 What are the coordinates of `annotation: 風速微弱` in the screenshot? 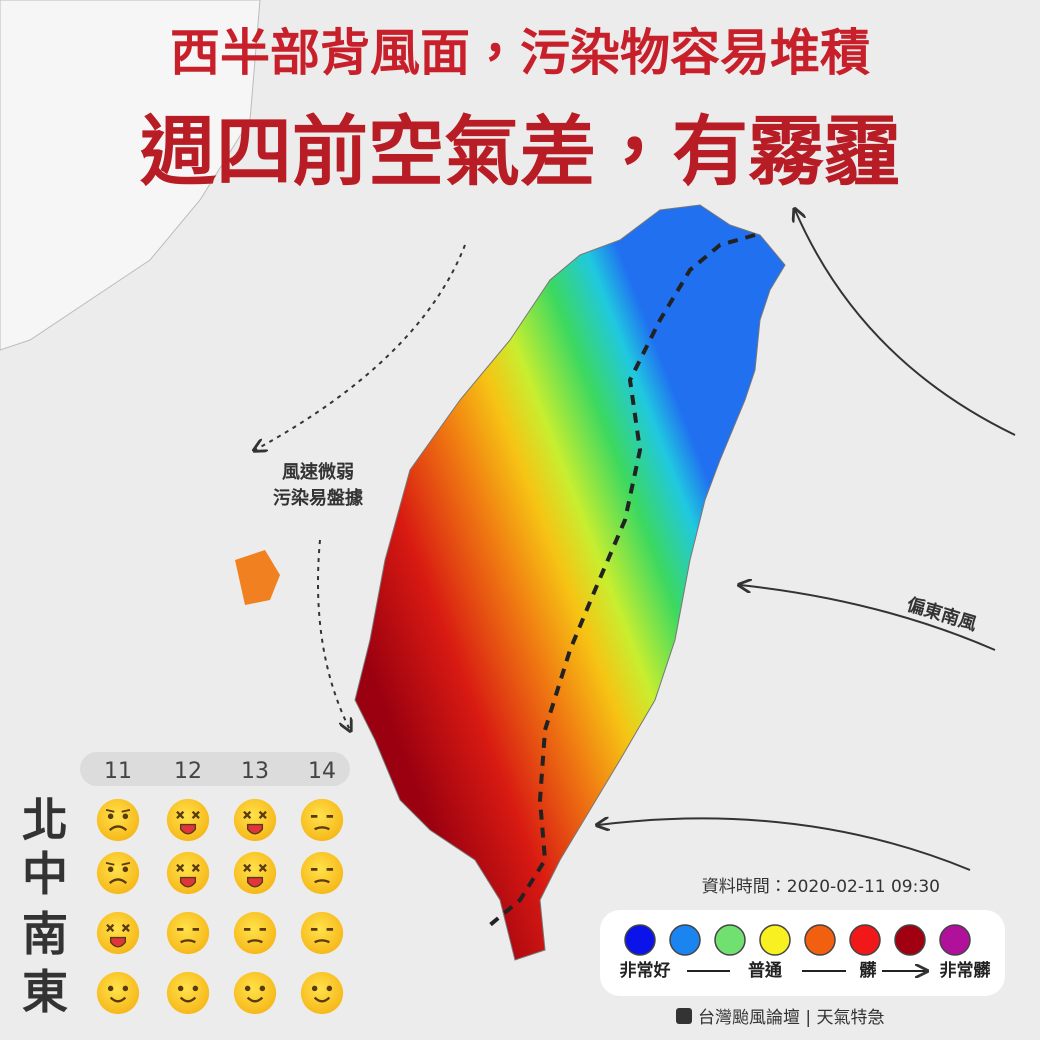 It's located at (318, 472).